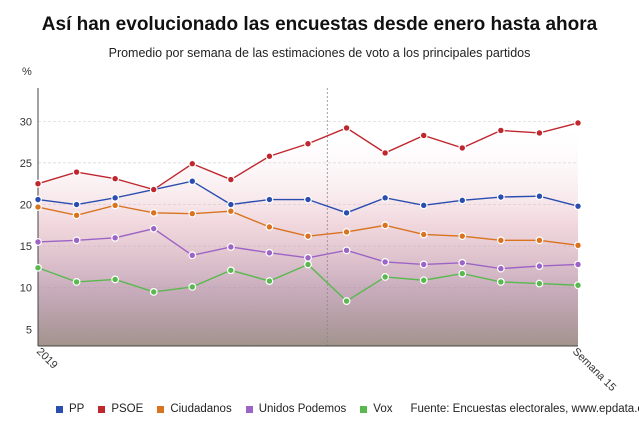 The width and height of the screenshot is (639, 431). I want to click on y-tick-label: 5, so click(29, 330).